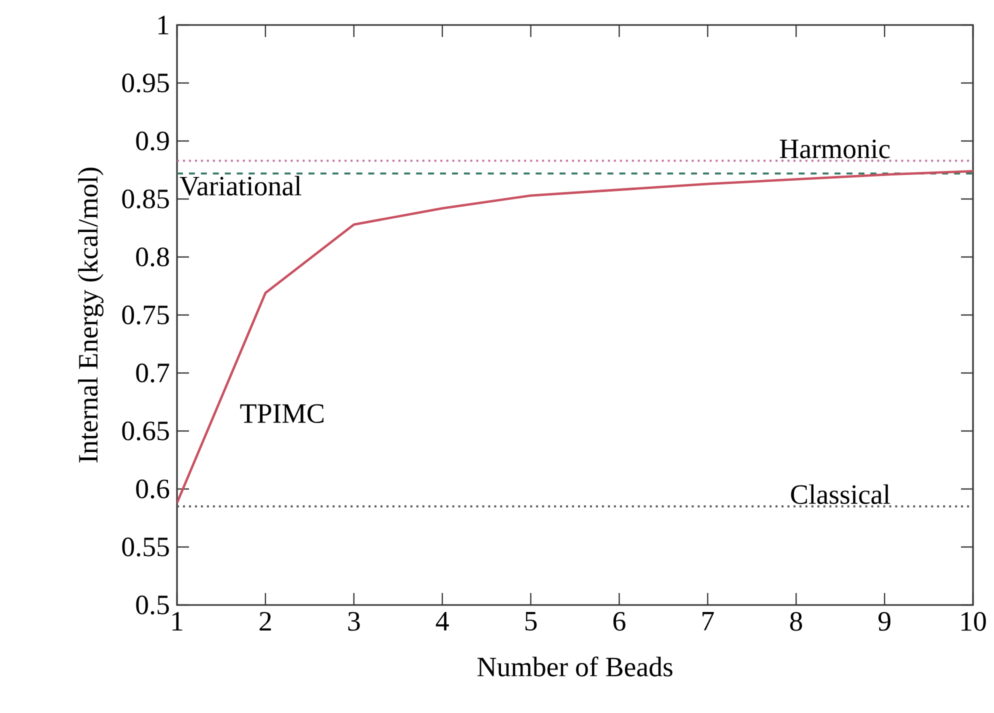 The height and width of the screenshot is (713, 994). Describe the element at coordinates (152, 257) in the screenshot. I see `y-tick-label: 0.8` at that location.